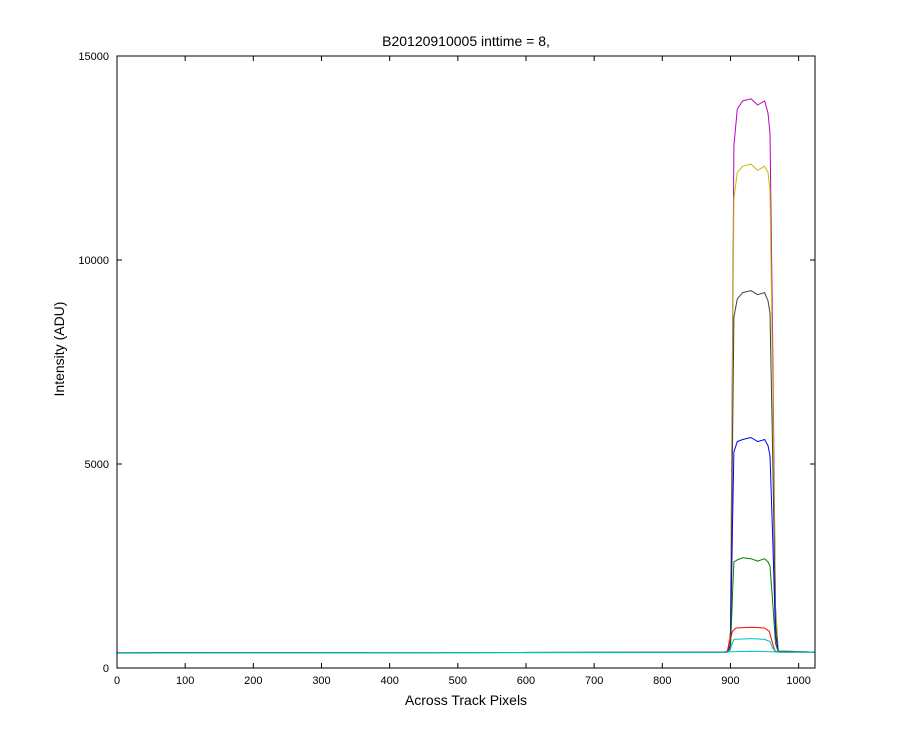 This screenshot has height=750, width=900. Describe the element at coordinates (97, 465) in the screenshot. I see `y-tick-label: 5000` at that location.